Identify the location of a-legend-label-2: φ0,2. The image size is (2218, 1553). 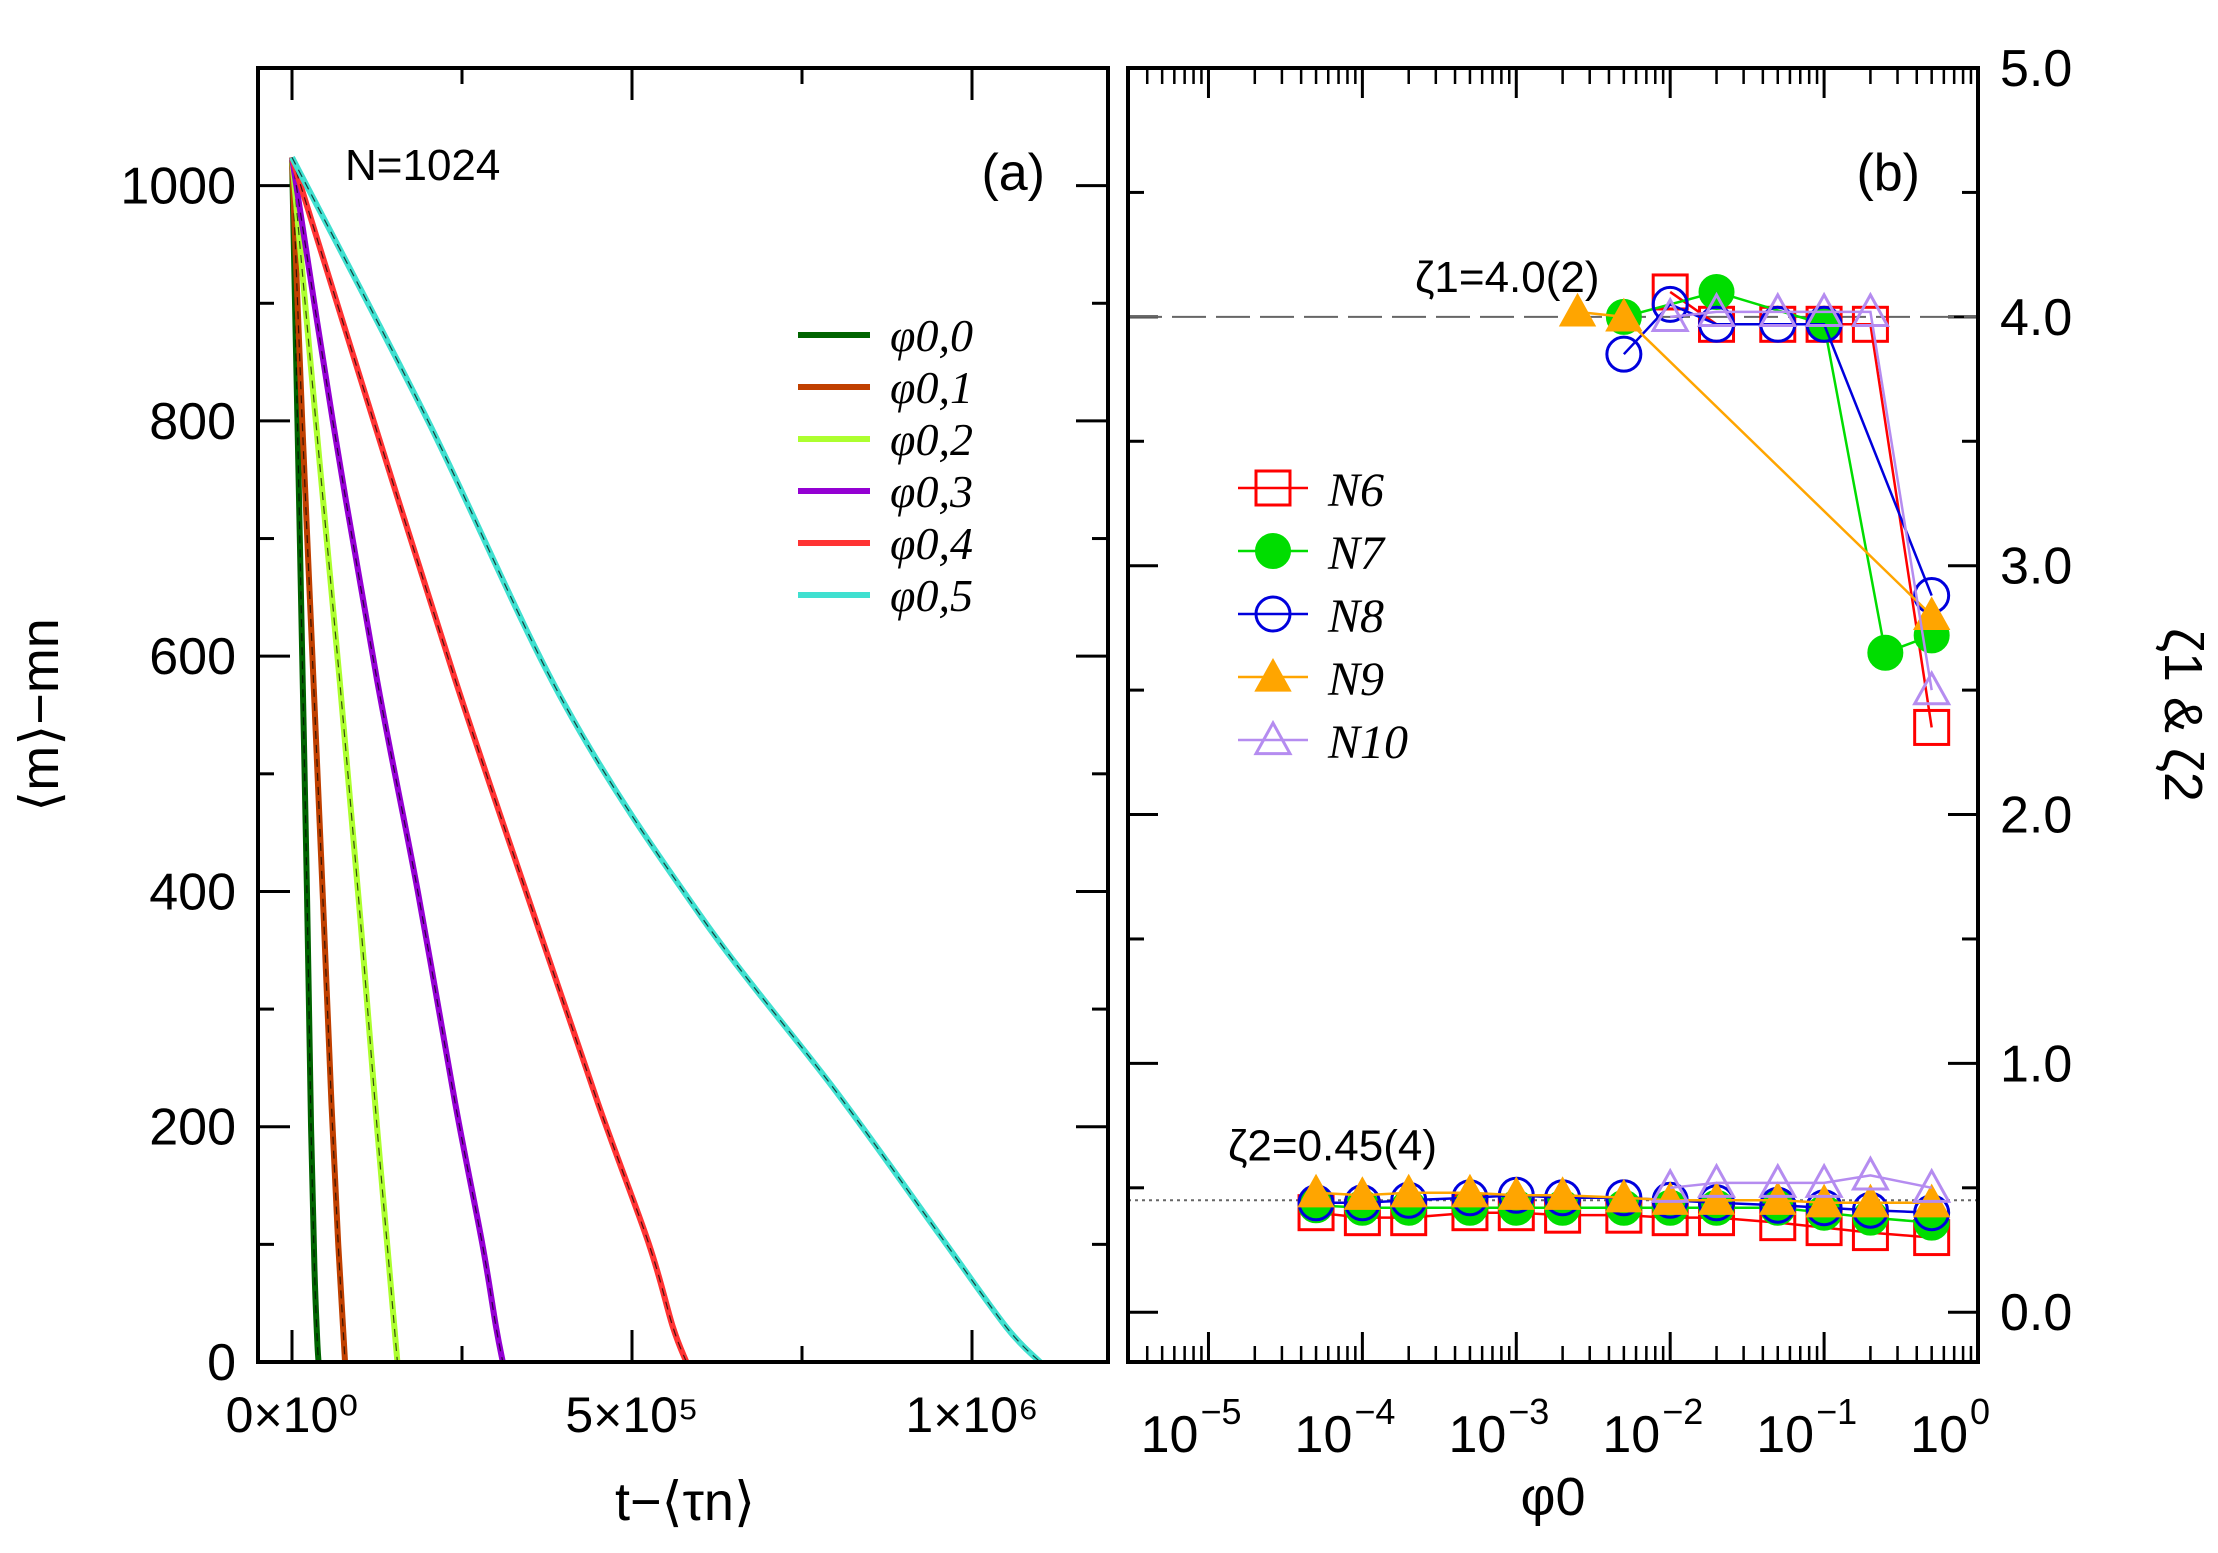
(931, 439).